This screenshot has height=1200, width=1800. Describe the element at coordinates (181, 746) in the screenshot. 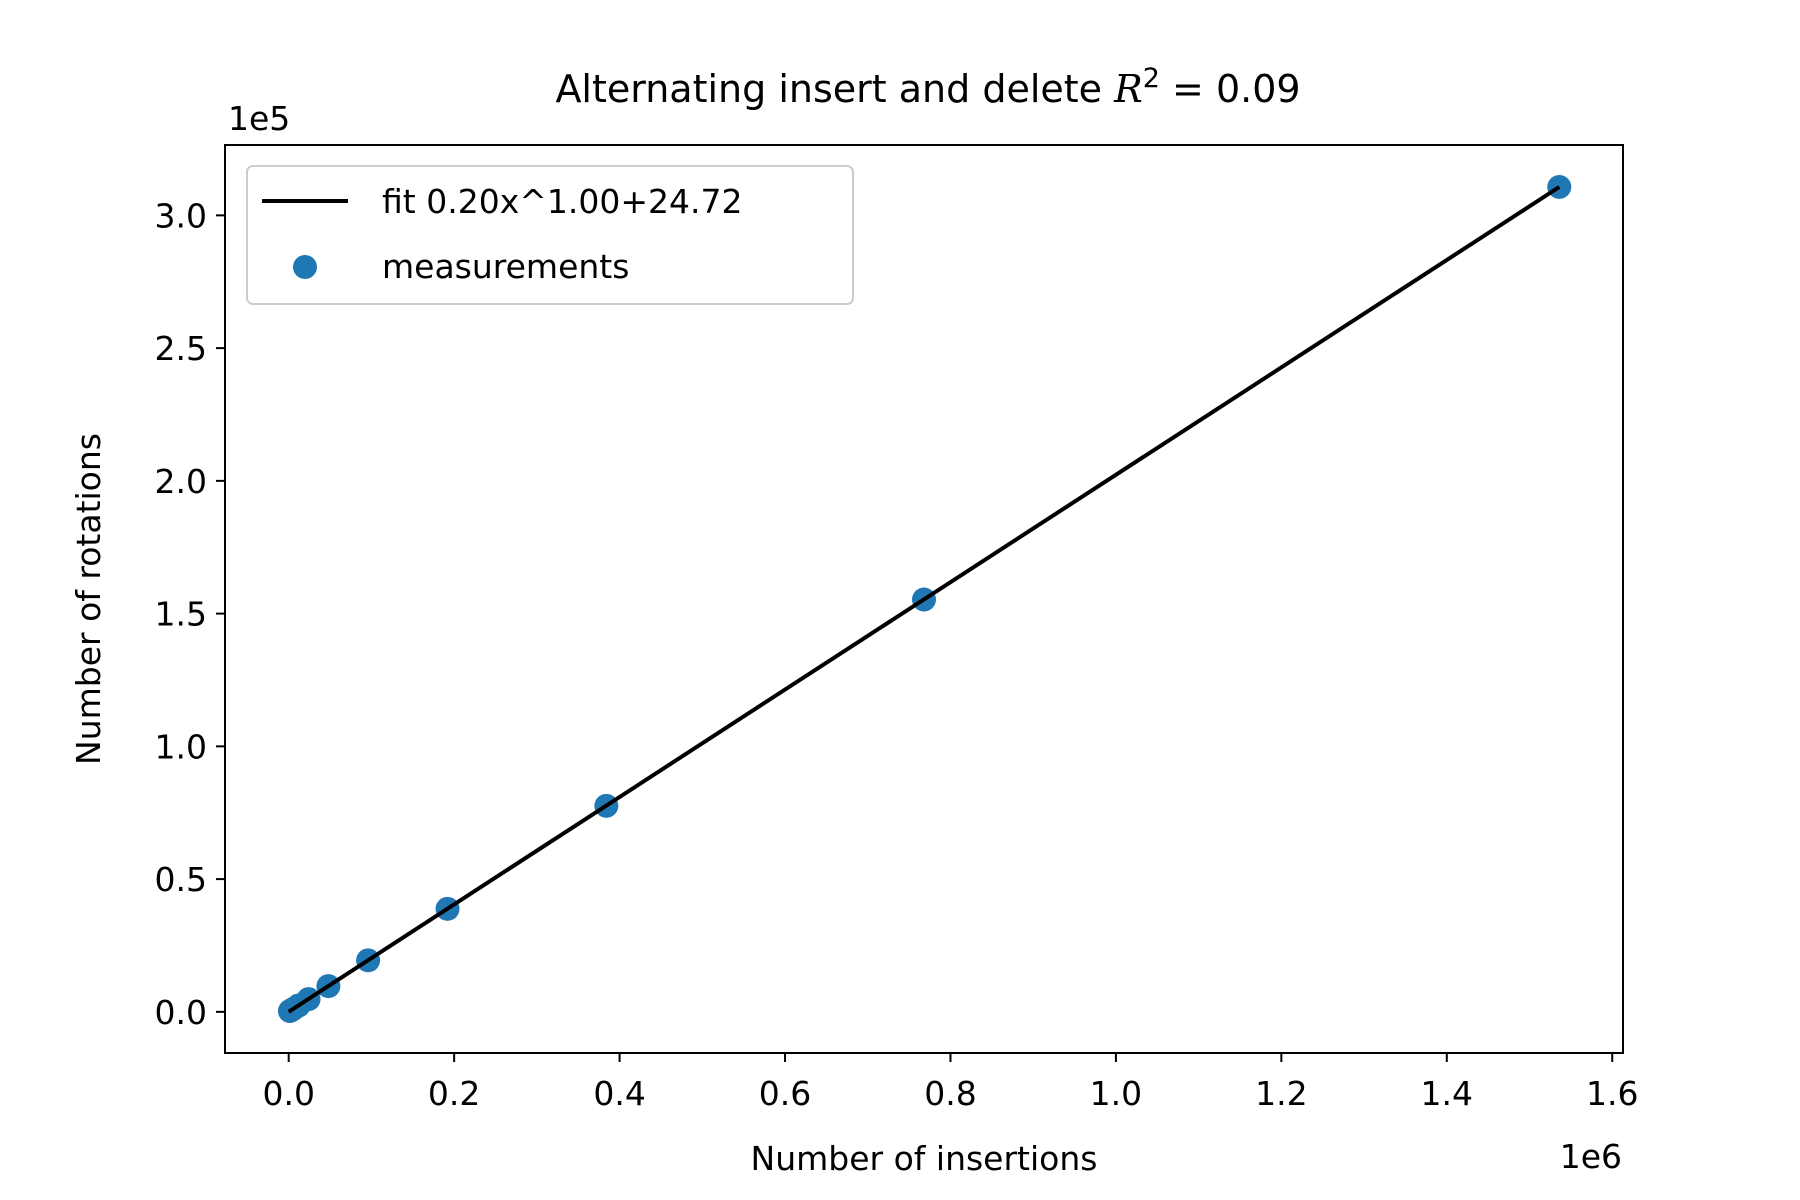

I see `y-tick-label: 1.0` at that location.